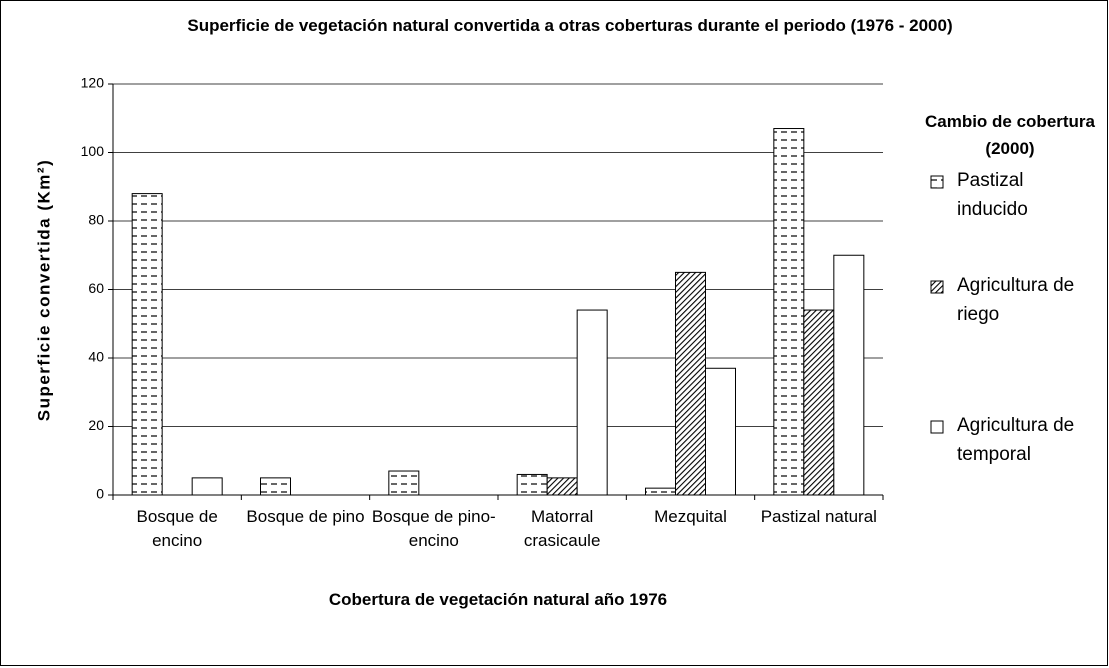  What do you see at coordinates (93, 151) in the screenshot?
I see `y-tick-label: 100` at bounding box center [93, 151].